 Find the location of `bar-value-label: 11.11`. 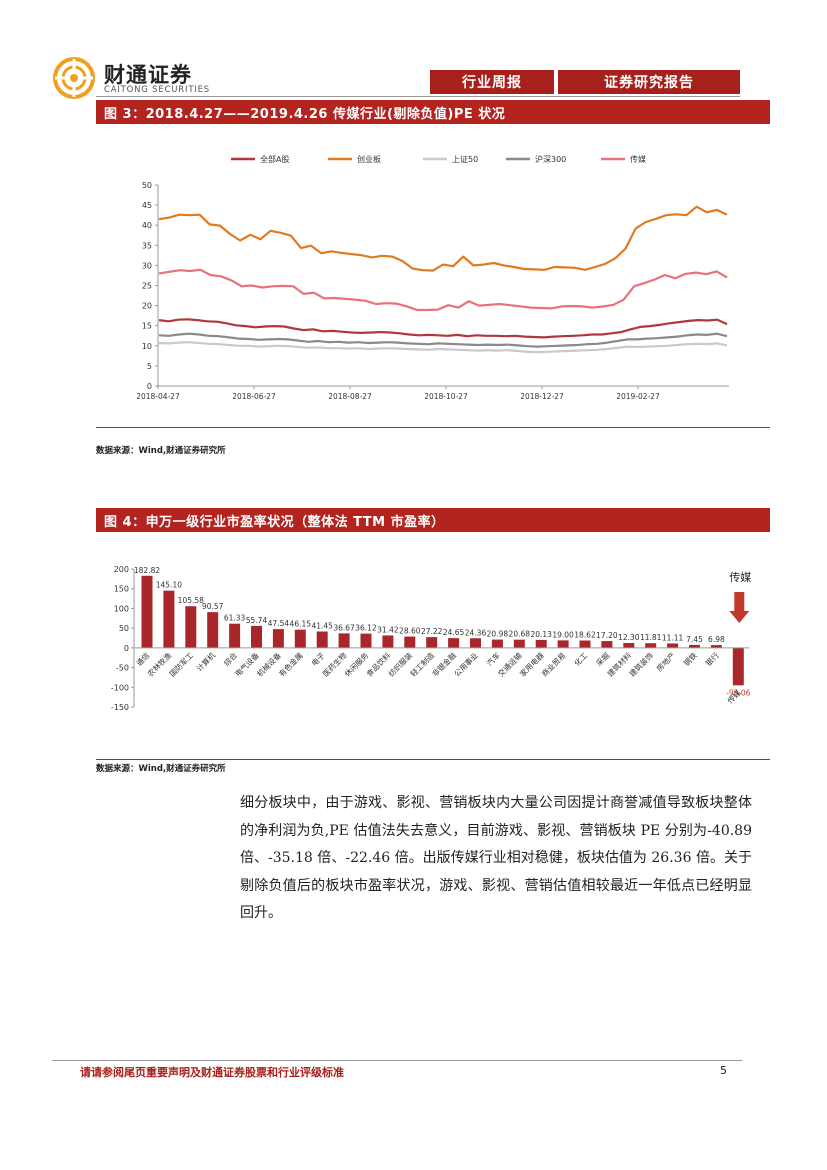

bar-value-label: 11.11 is located at coordinates (673, 637).